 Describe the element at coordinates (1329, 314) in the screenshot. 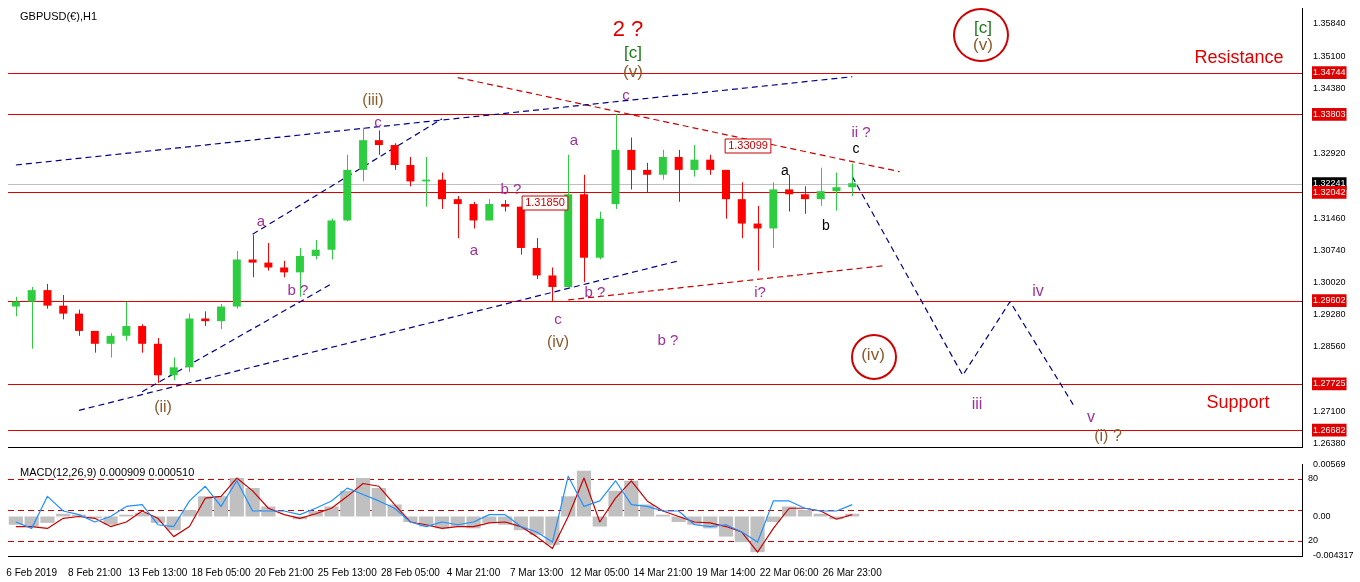

I see `y-tick-label: 1.29280` at that location.